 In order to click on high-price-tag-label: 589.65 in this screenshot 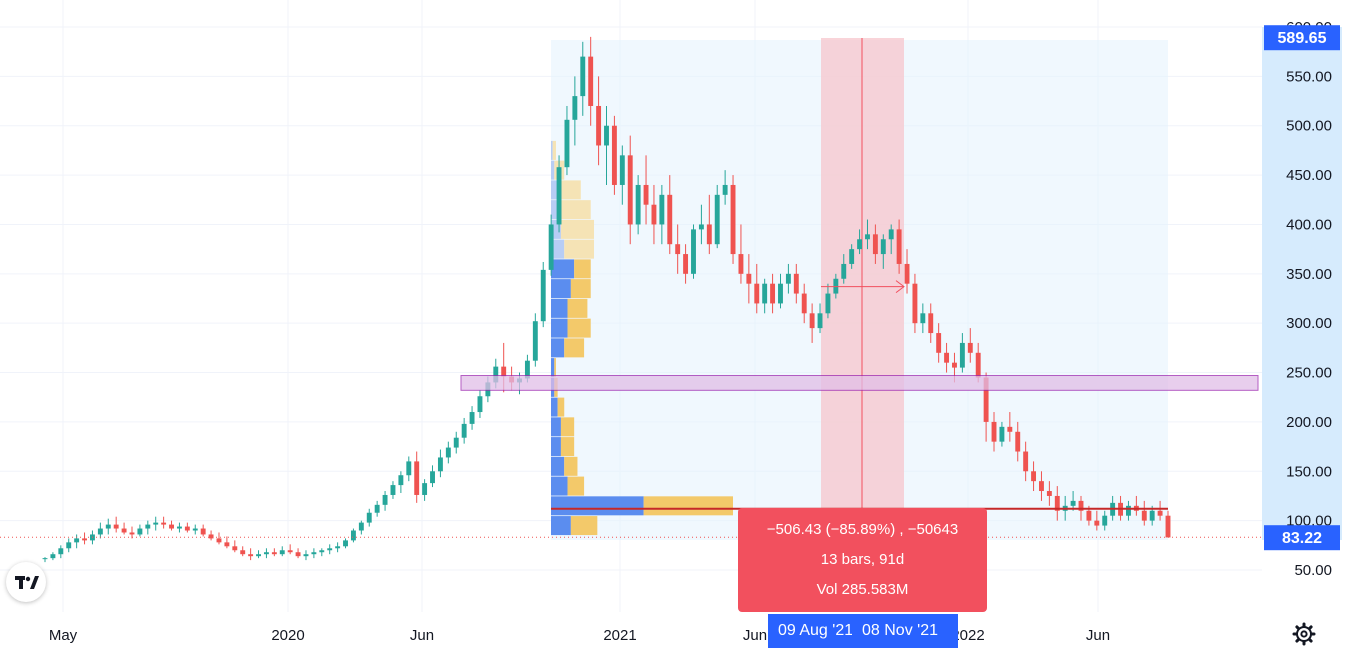, I will do `click(1302, 38)`.